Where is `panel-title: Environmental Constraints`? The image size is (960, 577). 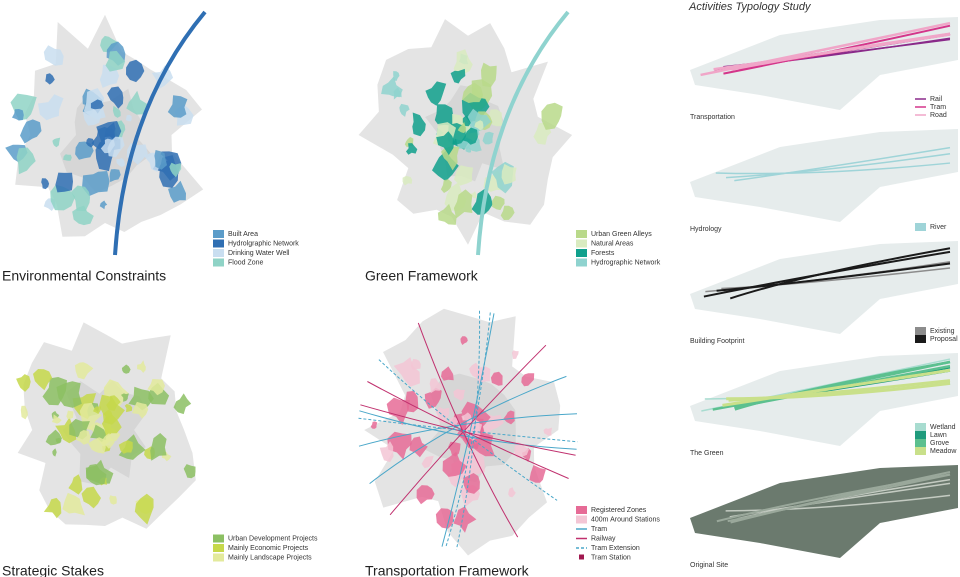
panel-title: Environmental Constraints is located at coordinates (84, 276).